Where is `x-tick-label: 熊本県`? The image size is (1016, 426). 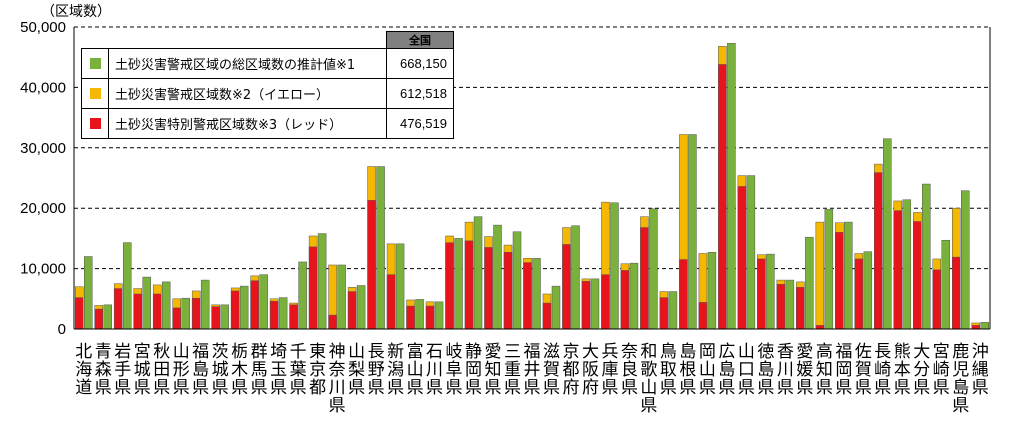
x-tick-label: 熊本県 is located at coordinates (902, 370).